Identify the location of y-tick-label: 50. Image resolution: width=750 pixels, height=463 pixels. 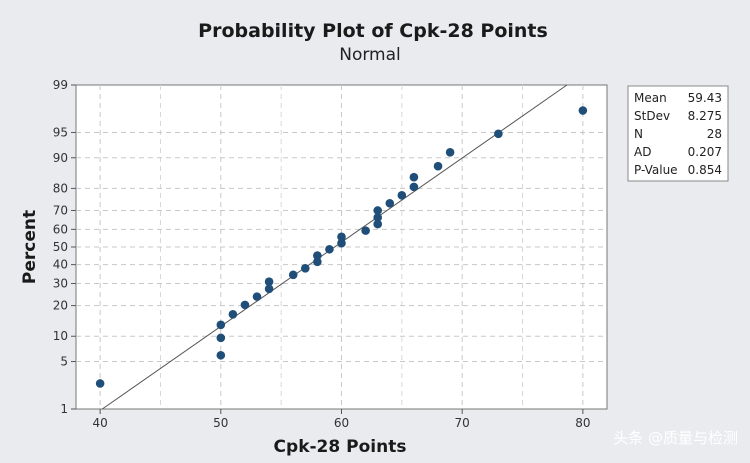
(60, 247).